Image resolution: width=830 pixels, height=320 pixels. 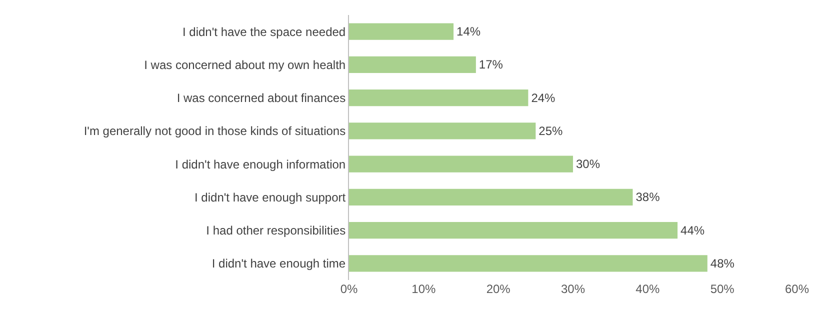 I want to click on y-tick-label: I had other responsibilities, so click(x=276, y=231).